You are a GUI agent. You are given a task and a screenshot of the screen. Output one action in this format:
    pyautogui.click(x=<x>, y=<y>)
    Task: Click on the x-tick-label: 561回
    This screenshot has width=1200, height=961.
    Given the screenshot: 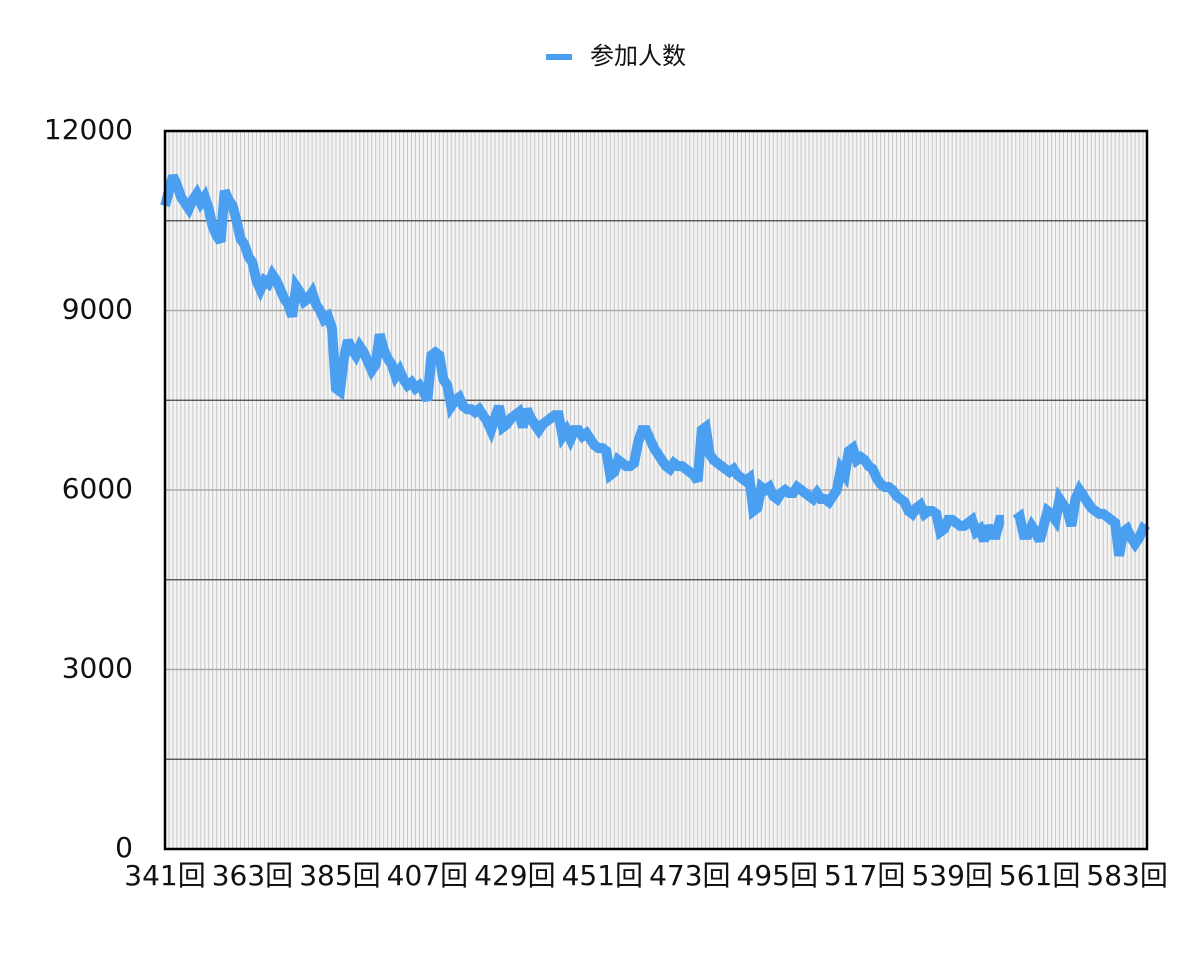 What is the action you would take?
    pyautogui.click(x=1039, y=875)
    